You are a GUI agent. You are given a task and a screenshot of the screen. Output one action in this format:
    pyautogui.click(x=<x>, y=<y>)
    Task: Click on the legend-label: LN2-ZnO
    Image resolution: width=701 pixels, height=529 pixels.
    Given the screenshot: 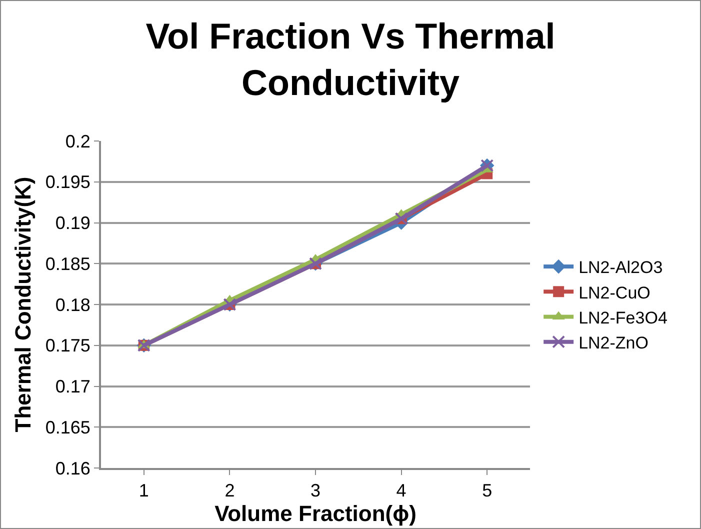 What is the action you would take?
    pyautogui.click(x=613, y=342)
    